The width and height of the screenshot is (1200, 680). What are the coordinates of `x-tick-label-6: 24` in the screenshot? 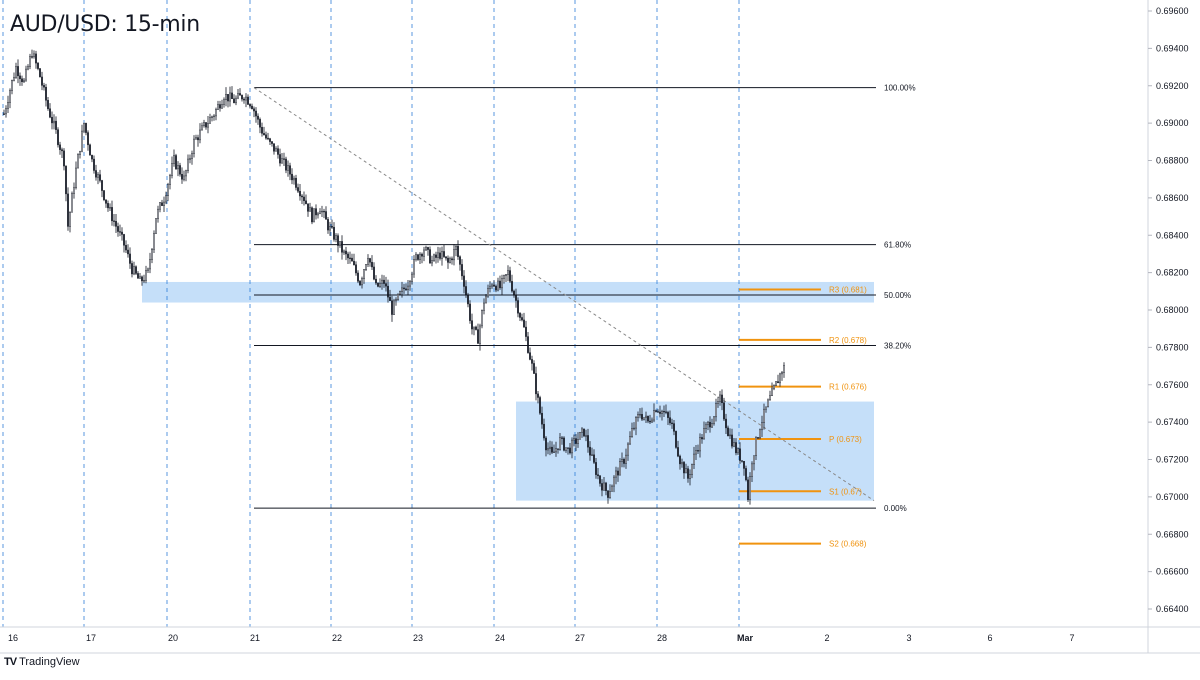 It's located at (500, 638).